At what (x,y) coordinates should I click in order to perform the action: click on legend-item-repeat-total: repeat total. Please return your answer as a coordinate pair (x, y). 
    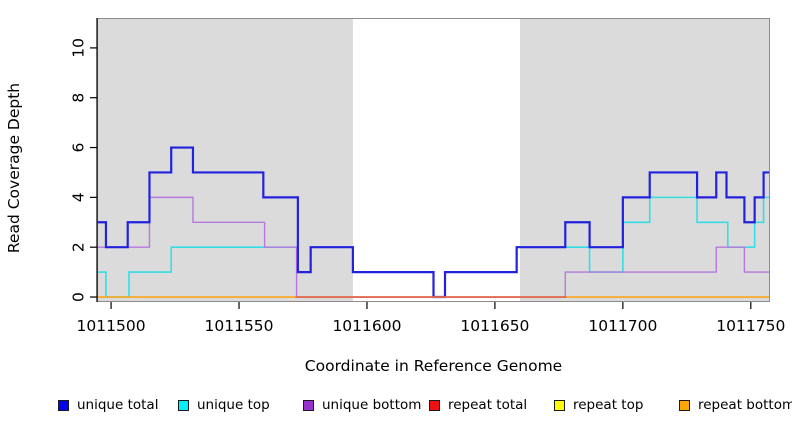
    Looking at the image, I should click on (478, 405).